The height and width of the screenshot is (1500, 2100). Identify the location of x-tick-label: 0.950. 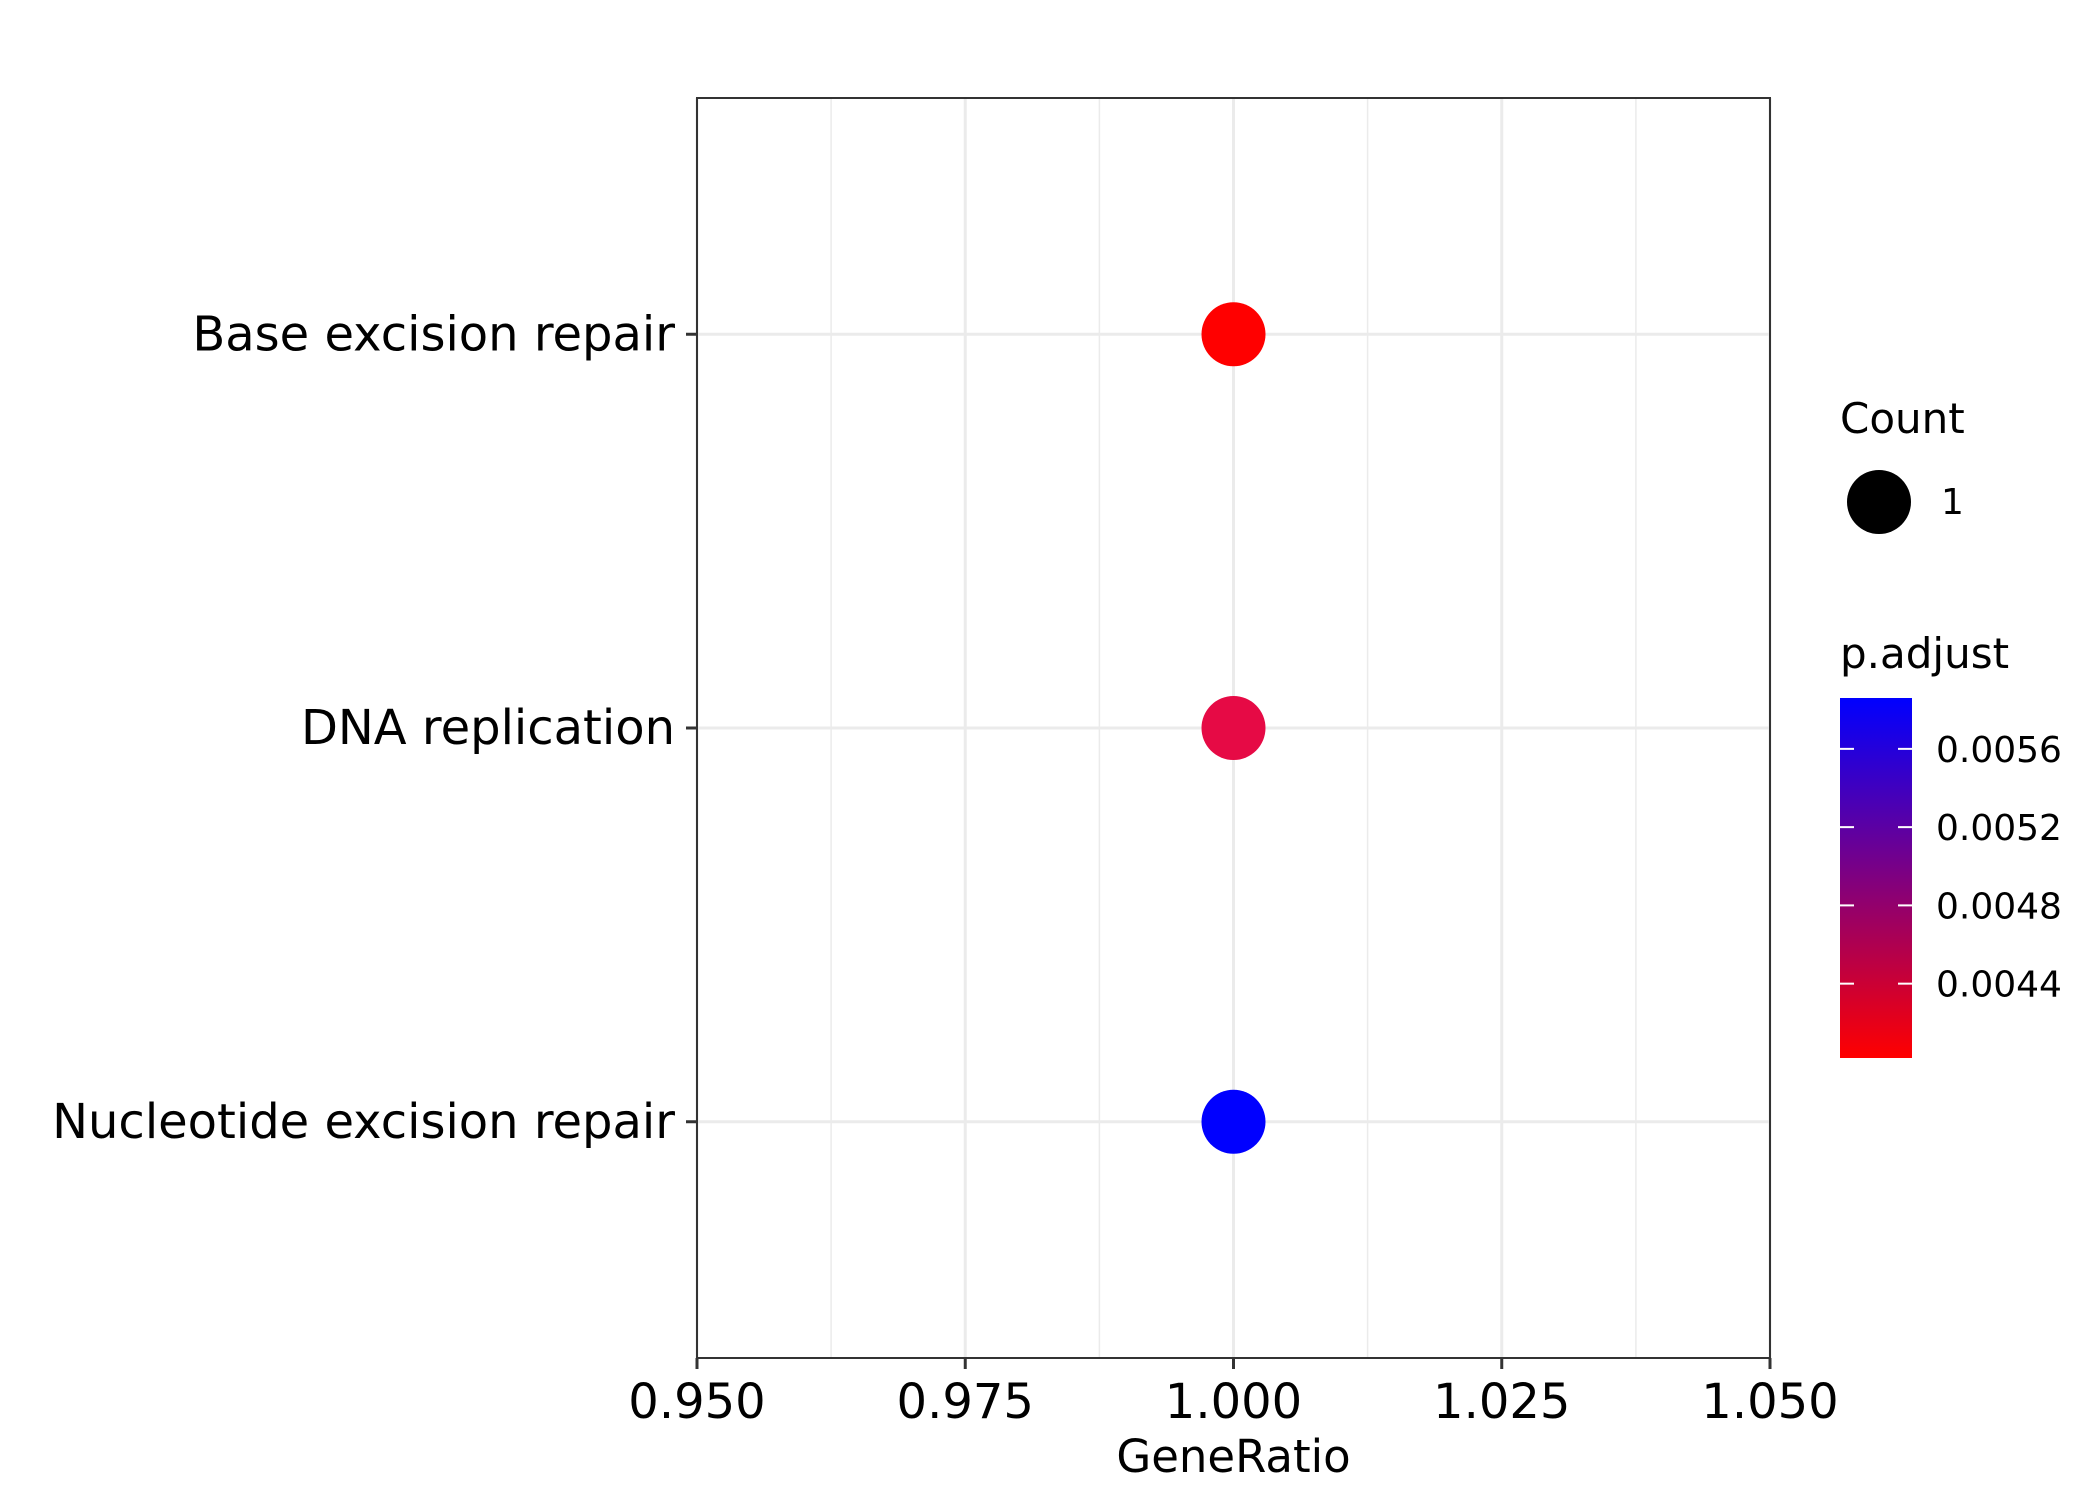
(696, 1402).